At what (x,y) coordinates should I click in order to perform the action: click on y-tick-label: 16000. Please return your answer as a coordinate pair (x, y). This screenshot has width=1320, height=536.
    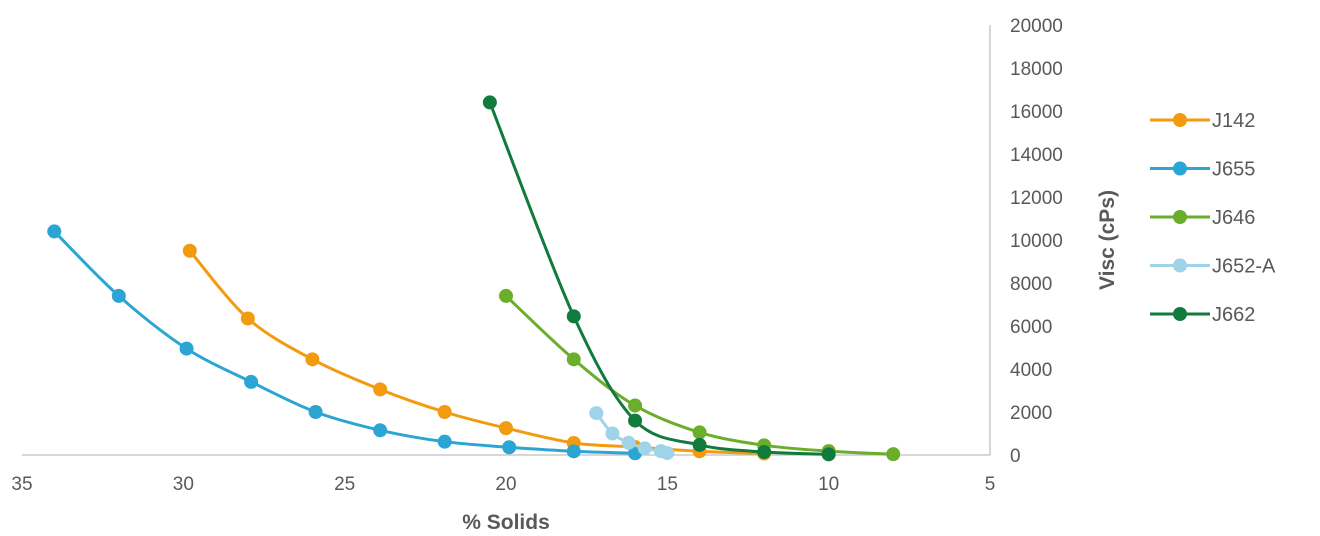
    Looking at the image, I should click on (1036, 112).